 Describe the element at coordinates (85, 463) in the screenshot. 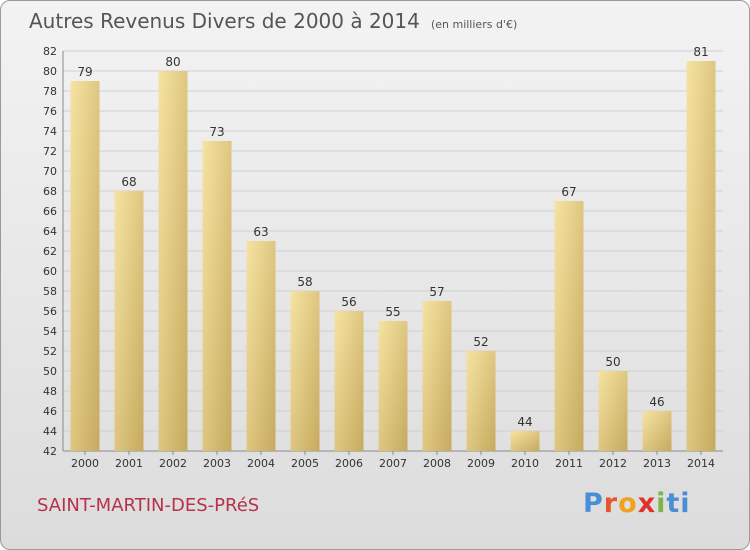

I see `x-tick-label: 2000` at that location.